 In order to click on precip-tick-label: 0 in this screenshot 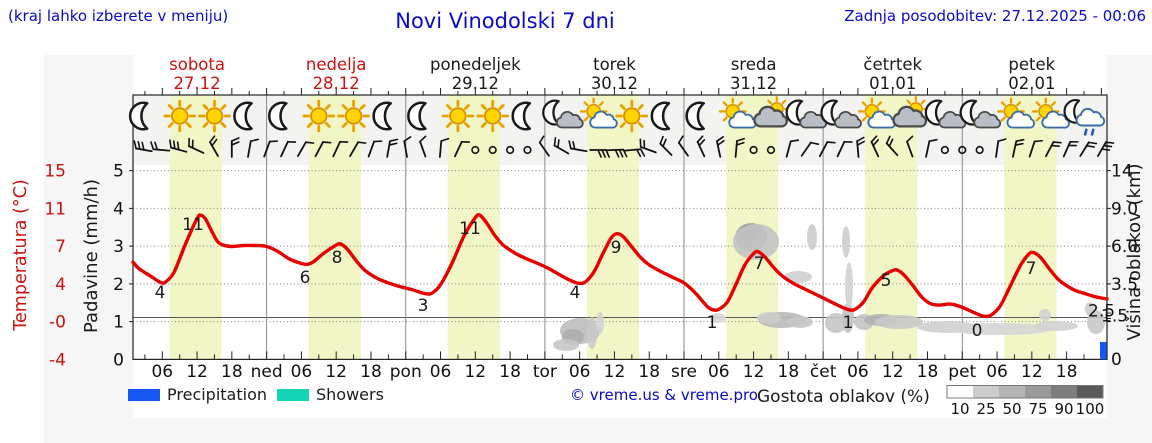, I will do `click(118, 360)`.